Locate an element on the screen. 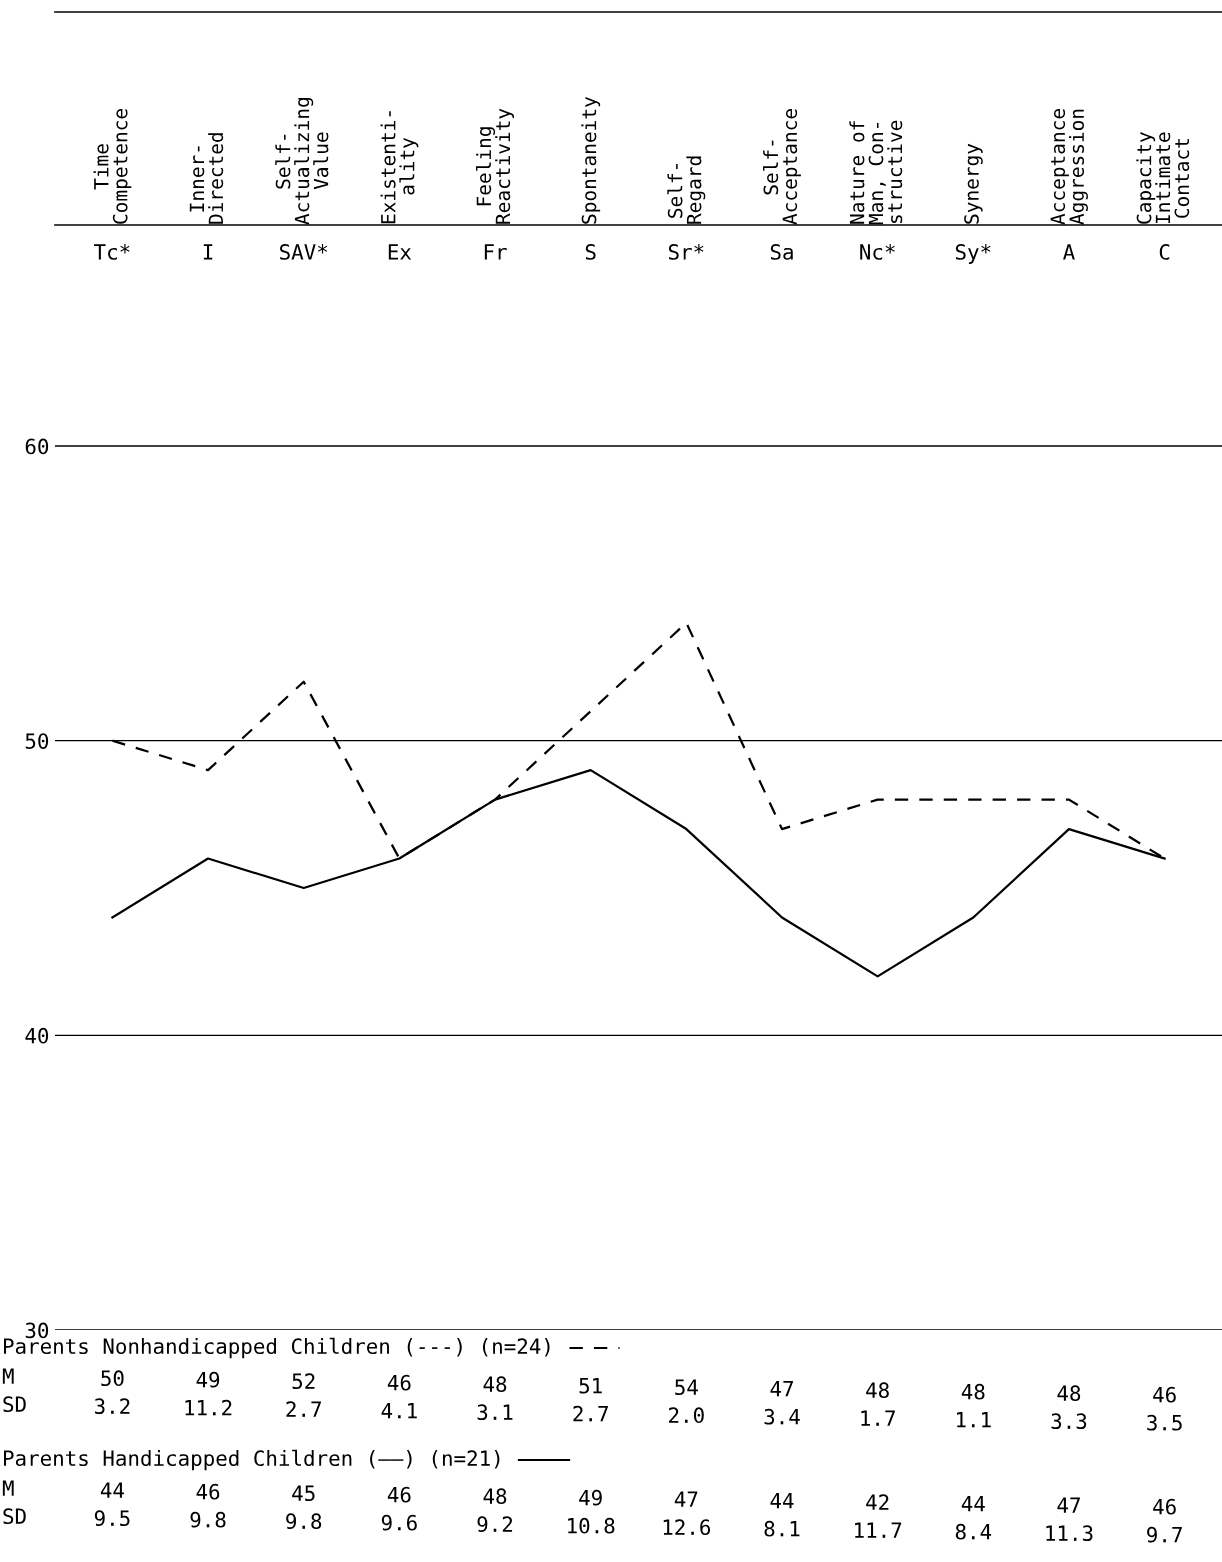 This screenshot has width=1222, height=1562. text: 9.6 is located at coordinates (399, 1522).